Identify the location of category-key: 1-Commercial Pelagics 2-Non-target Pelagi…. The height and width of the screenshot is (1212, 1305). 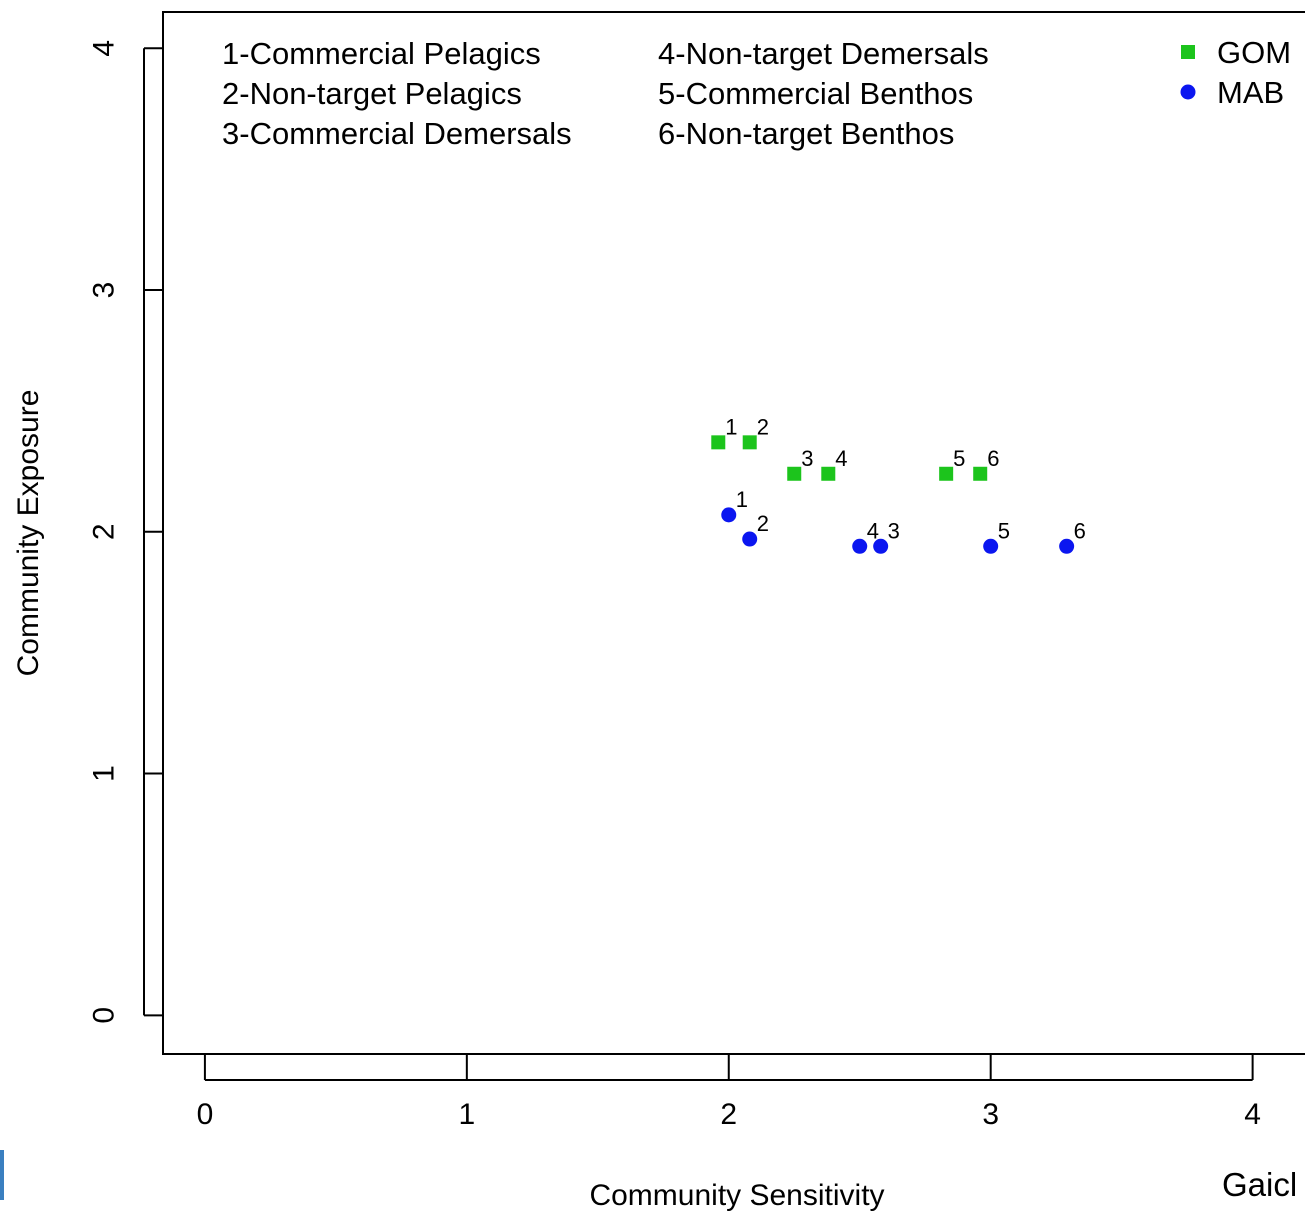
(605, 93).